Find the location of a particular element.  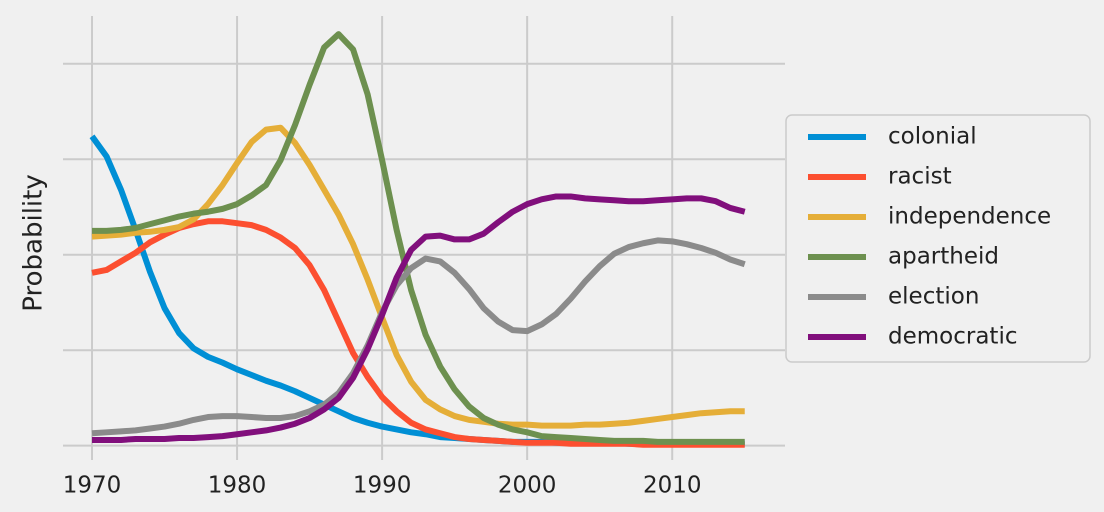

x-tick-label: 1970 is located at coordinates (92, 486).